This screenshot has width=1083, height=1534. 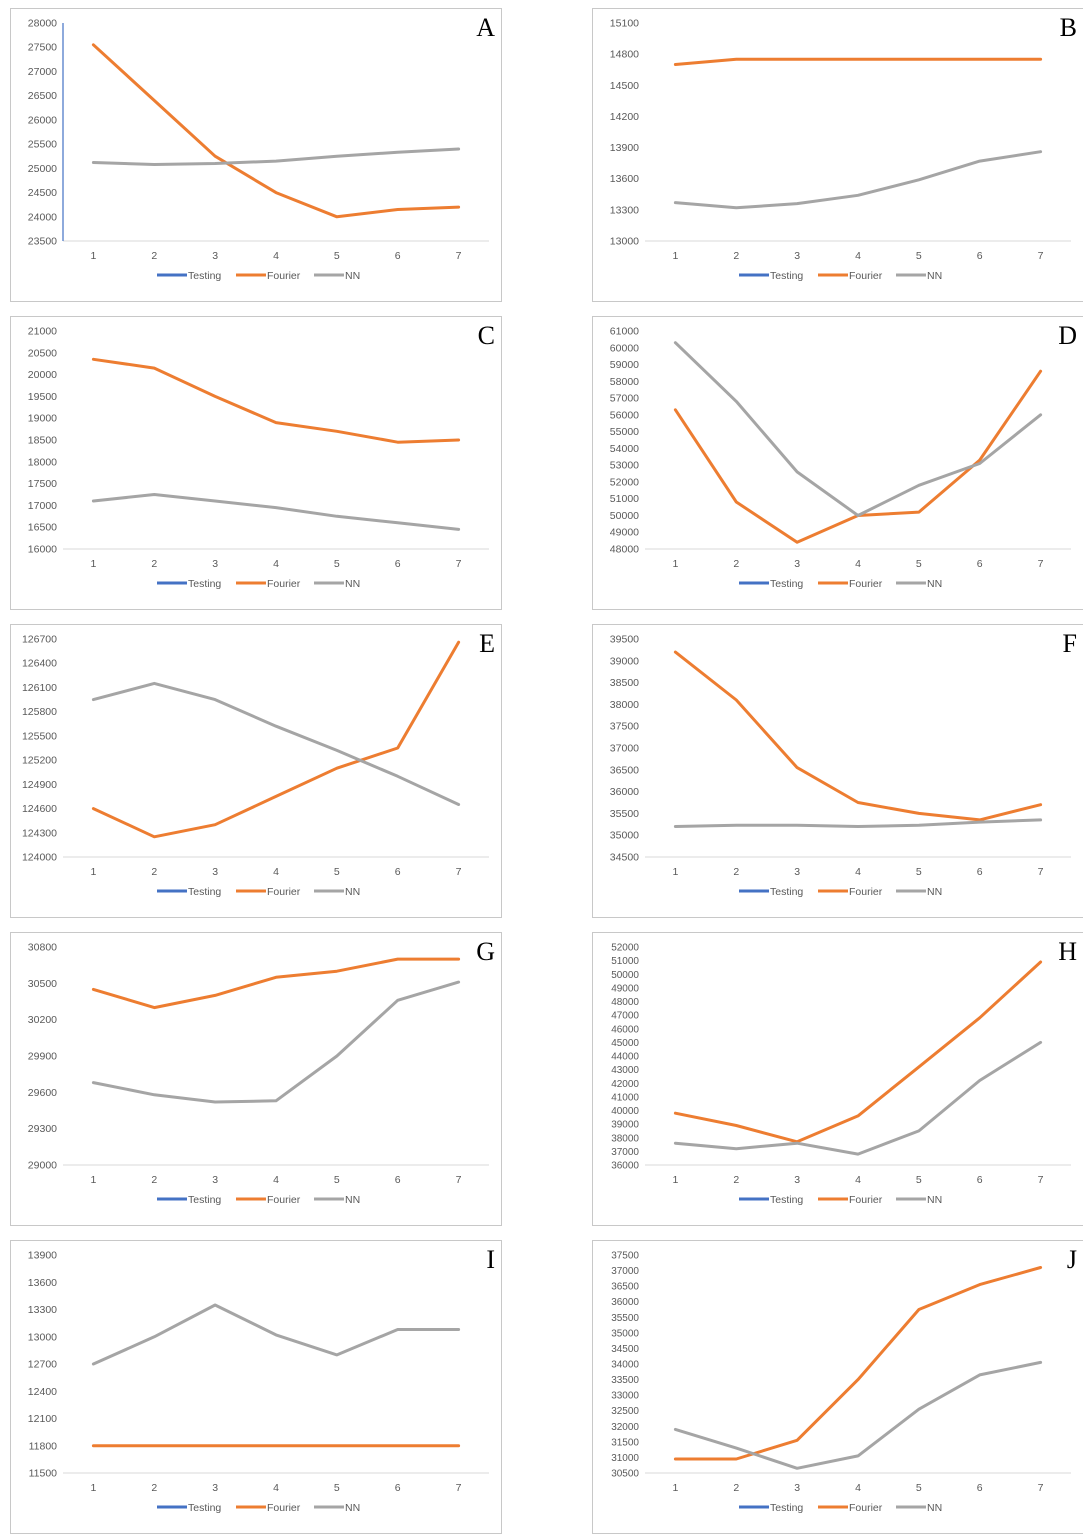 What do you see at coordinates (39, 785) in the screenshot?
I see `y-tick-label: 124900` at bounding box center [39, 785].